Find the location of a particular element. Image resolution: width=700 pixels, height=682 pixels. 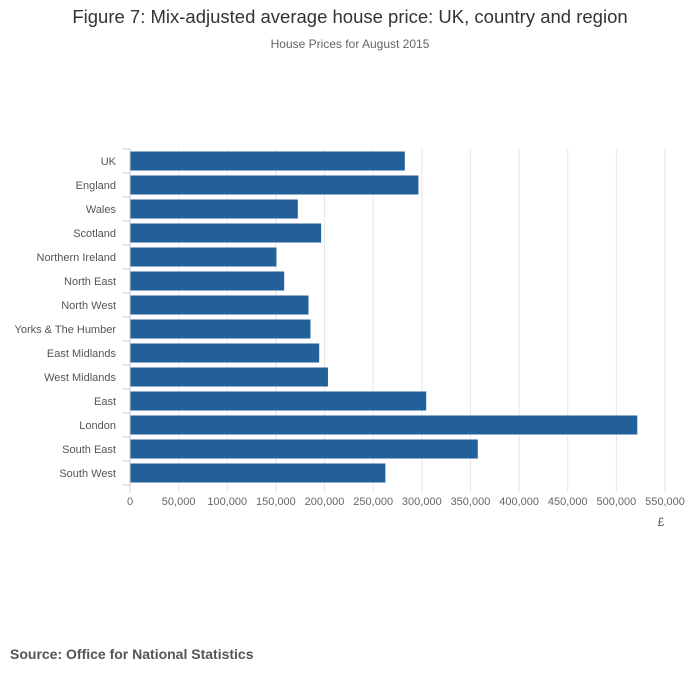

x-tick-label: 150,000 is located at coordinates (276, 502).